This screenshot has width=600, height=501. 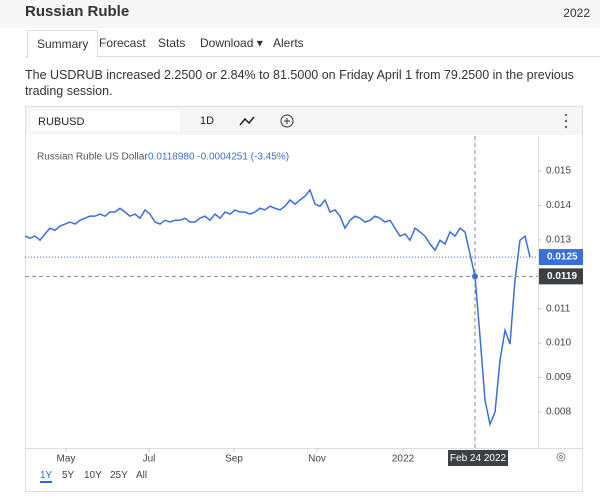 I want to click on header-bar, so click(x=300, y=14).